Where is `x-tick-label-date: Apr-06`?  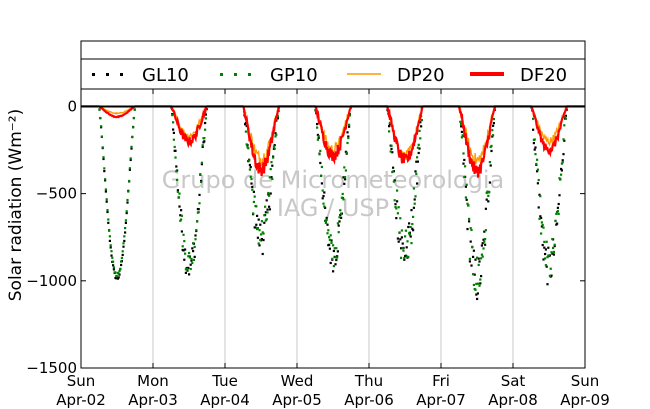
x-tick-label-date: Apr-06 is located at coordinates (369, 400).